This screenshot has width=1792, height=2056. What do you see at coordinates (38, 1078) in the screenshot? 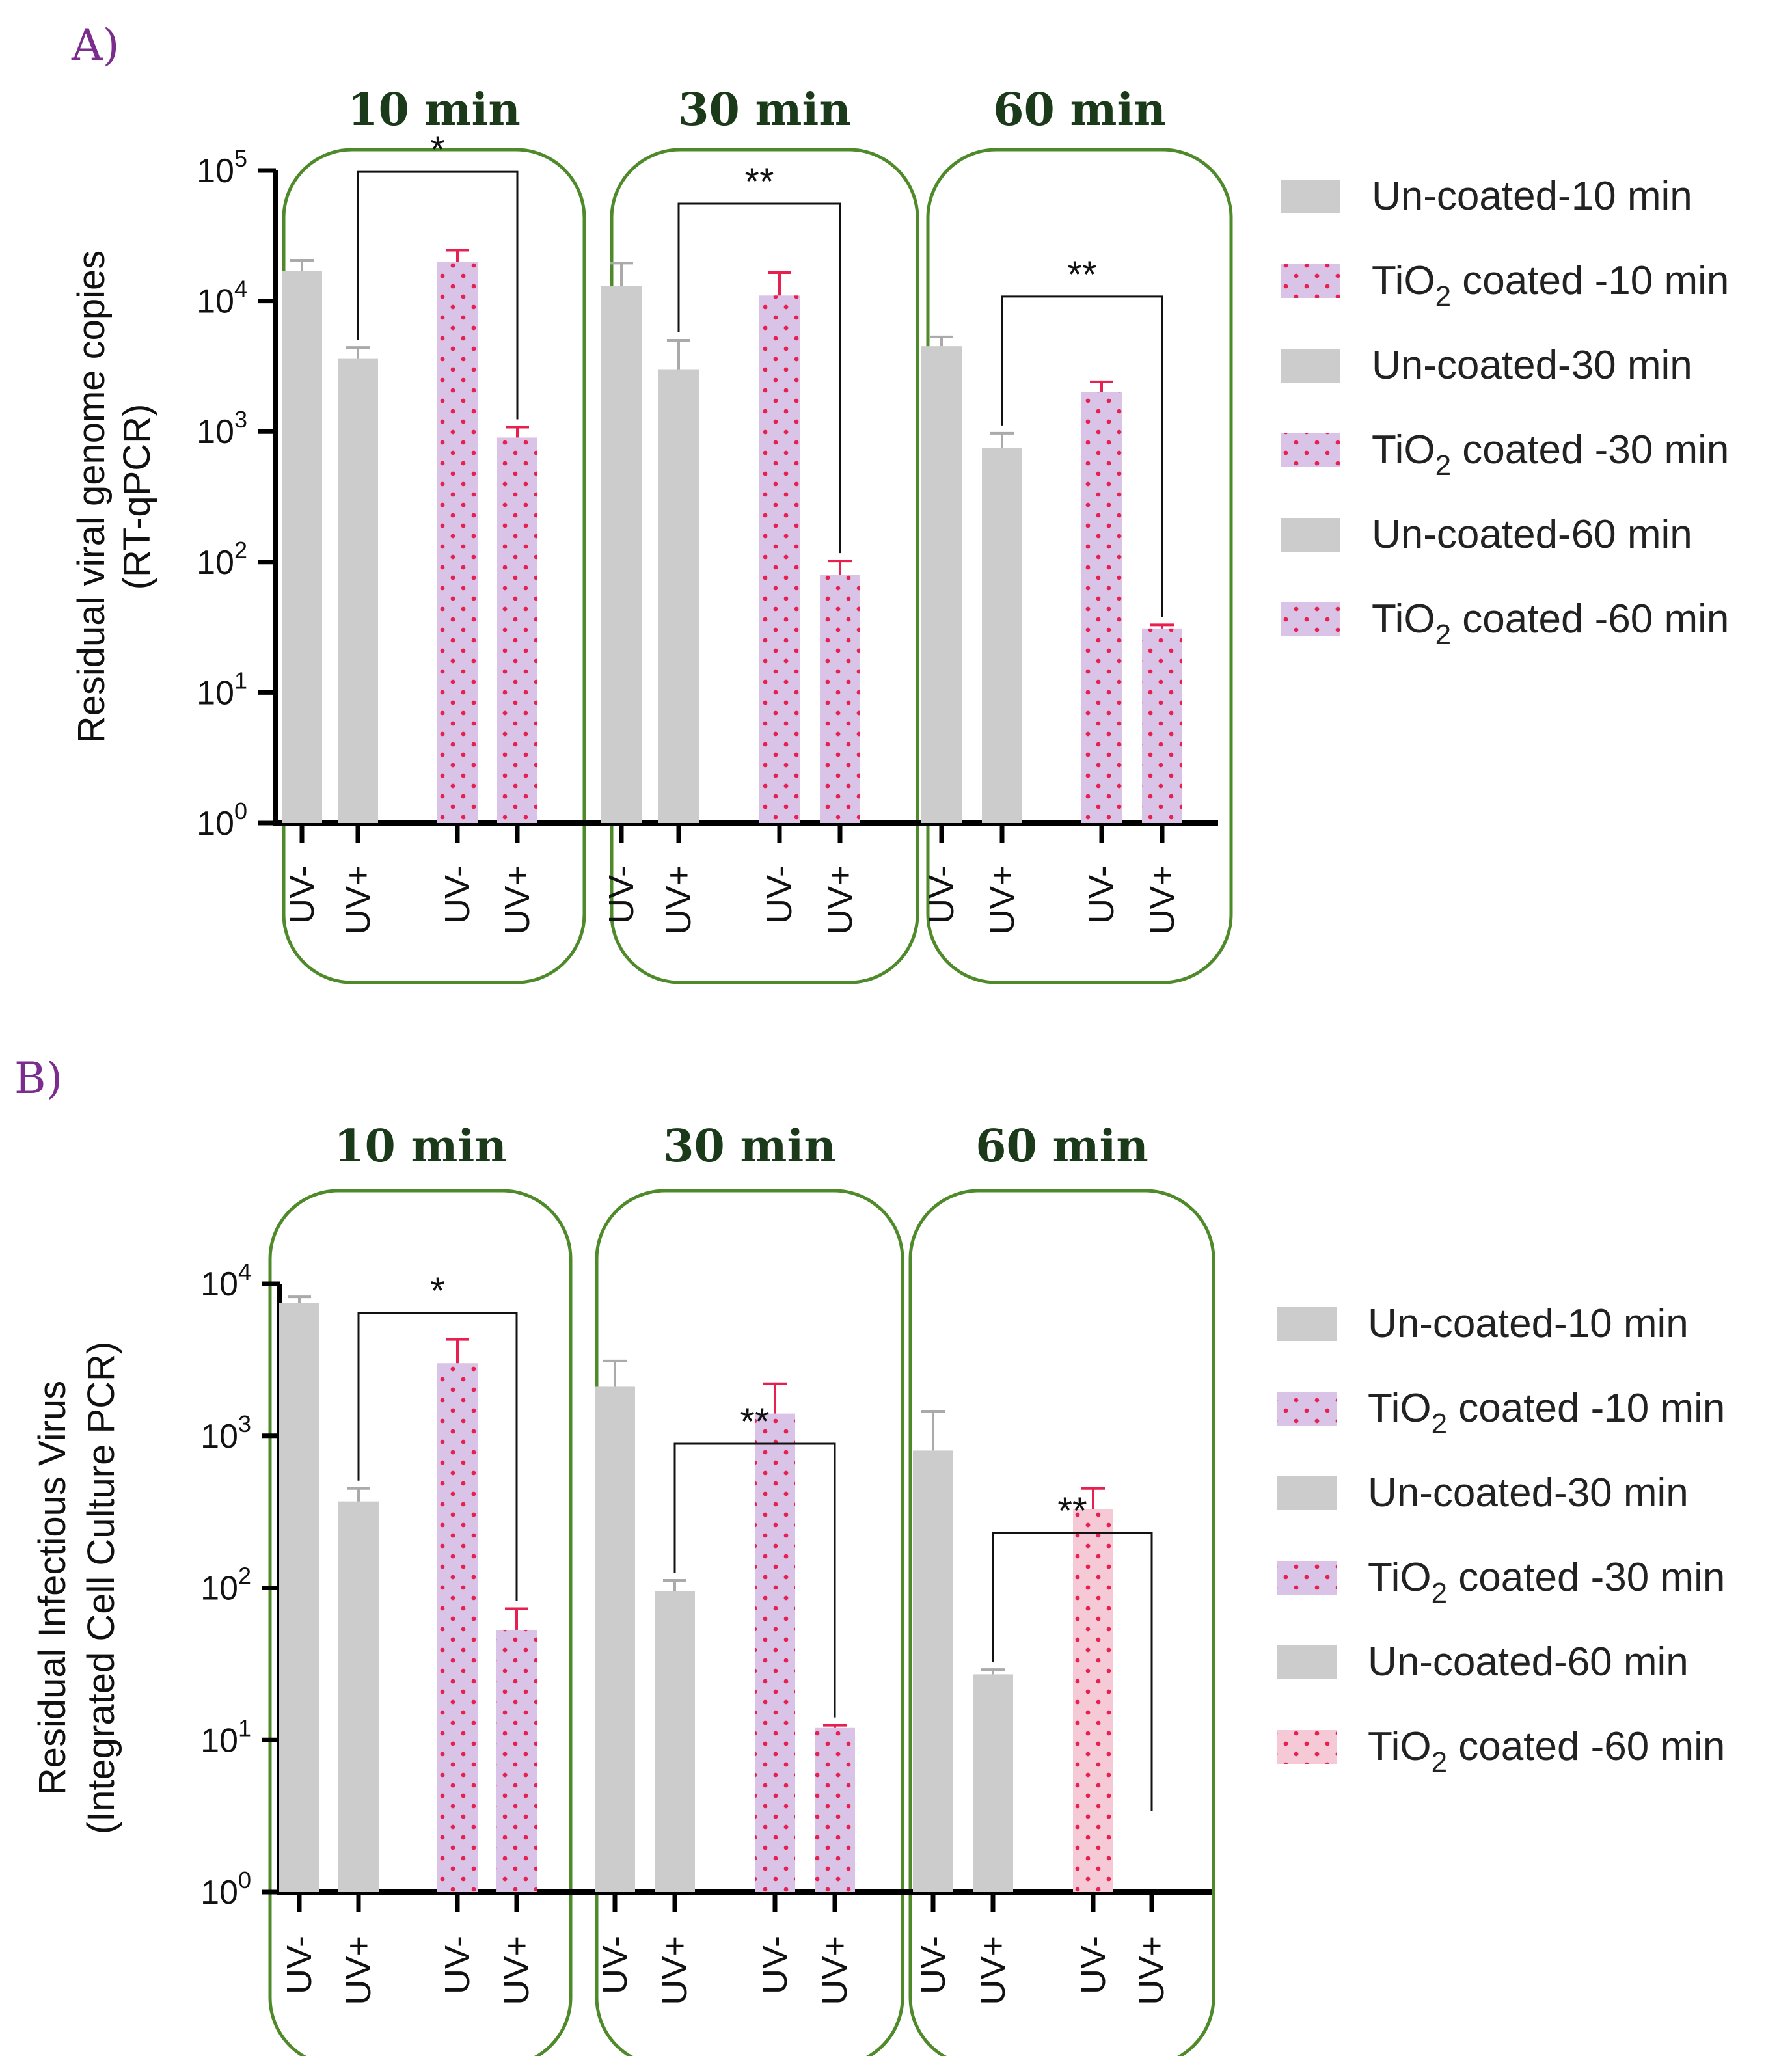
I see `panel-label: B)` at bounding box center [38, 1078].